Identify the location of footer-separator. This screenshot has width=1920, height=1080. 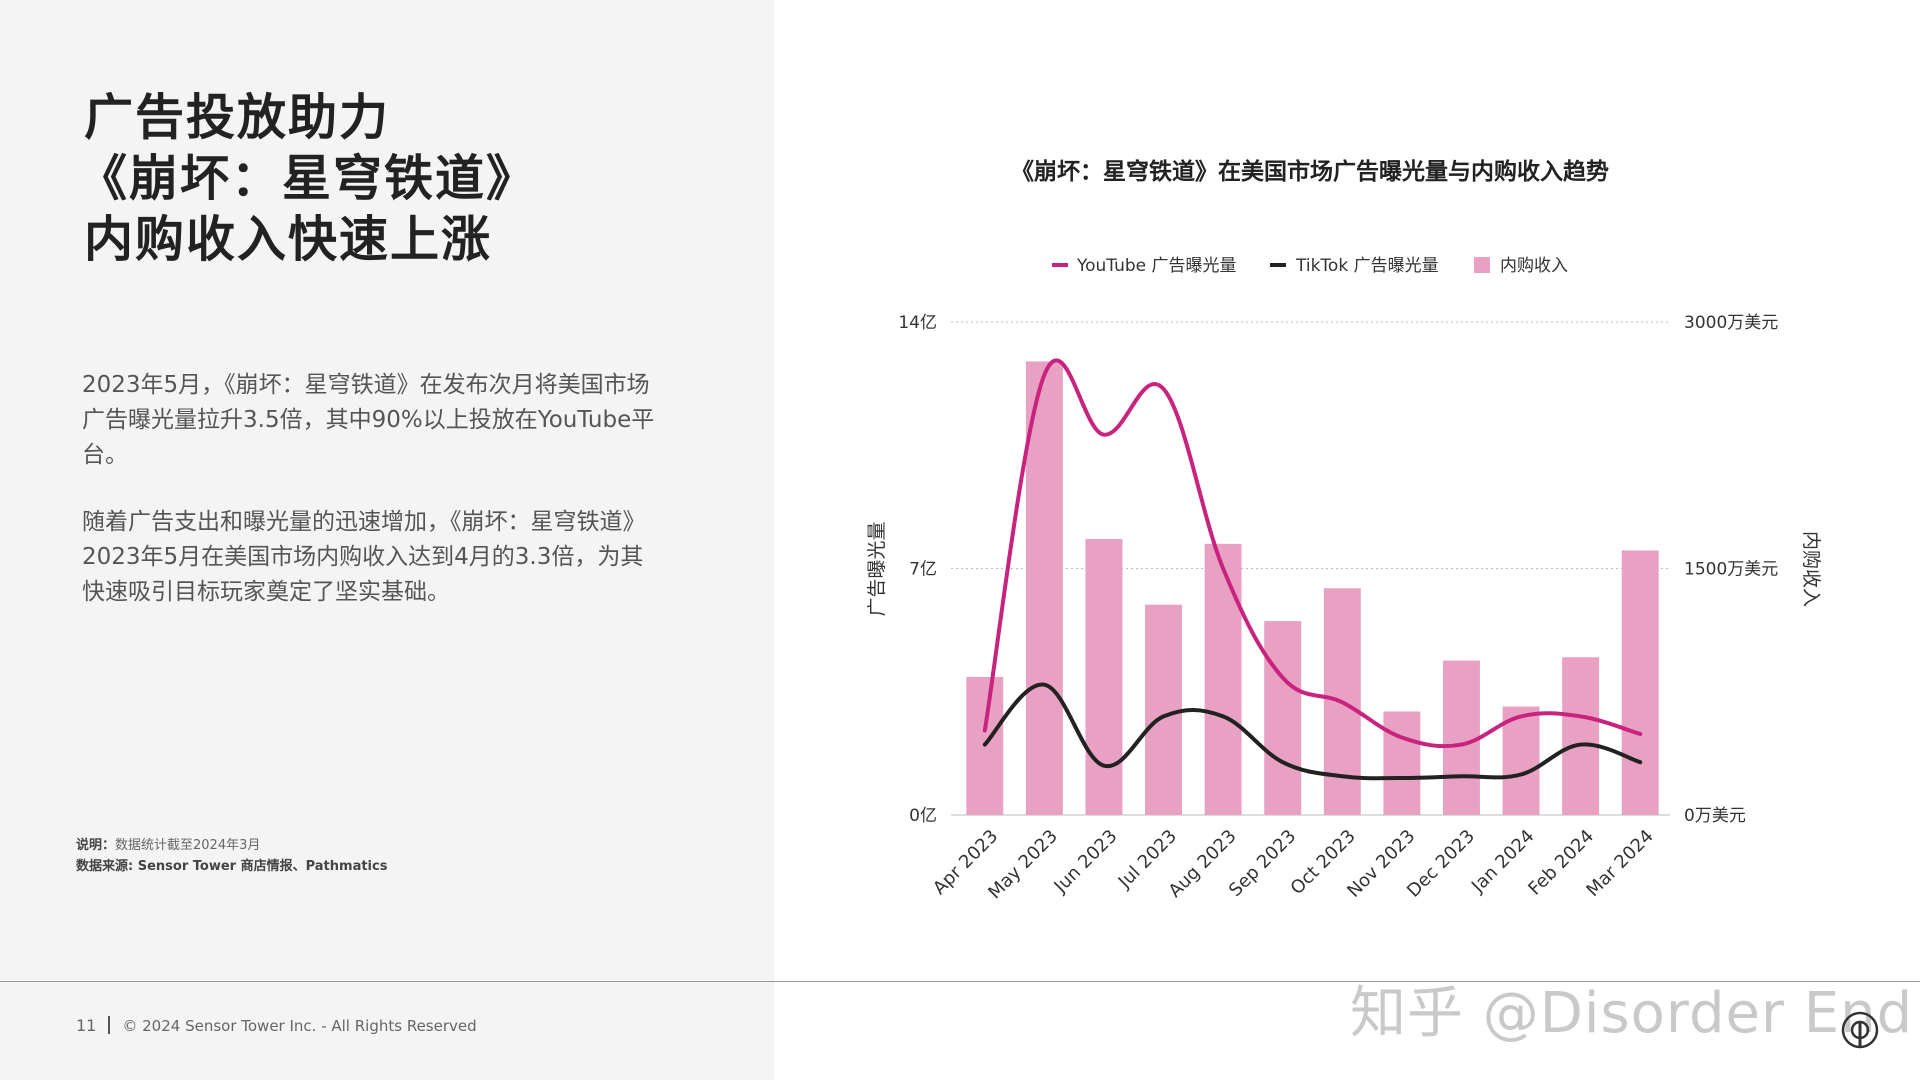
(109, 1025).